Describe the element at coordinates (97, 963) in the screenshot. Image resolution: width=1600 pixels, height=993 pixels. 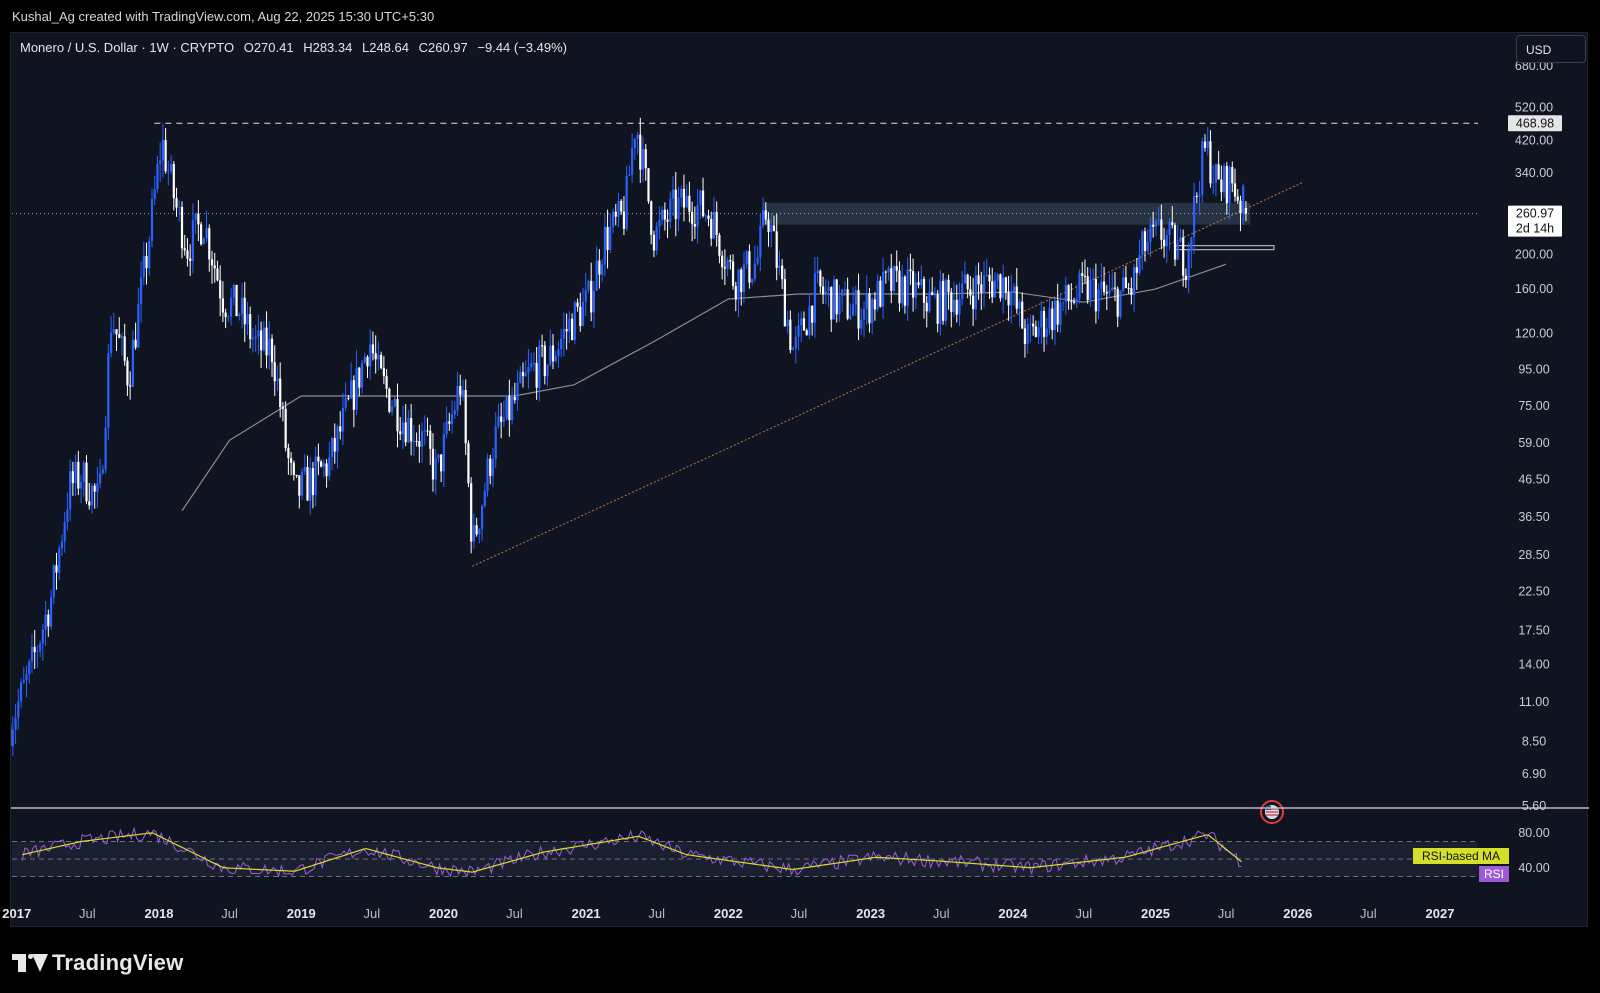
I see `tradingview-logo: TradingView` at that location.